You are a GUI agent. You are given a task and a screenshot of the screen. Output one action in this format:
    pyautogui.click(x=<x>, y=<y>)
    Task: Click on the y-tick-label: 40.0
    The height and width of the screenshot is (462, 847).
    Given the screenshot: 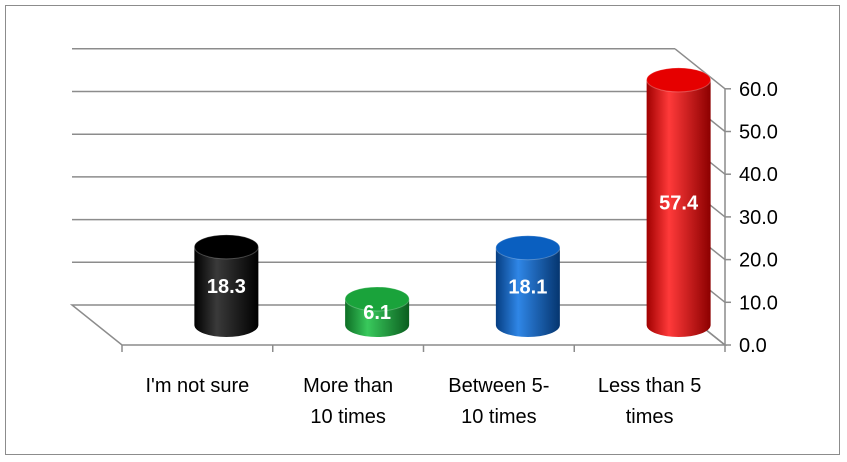 What is the action you would take?
    pyautogui.click(x=758, y=175)
    